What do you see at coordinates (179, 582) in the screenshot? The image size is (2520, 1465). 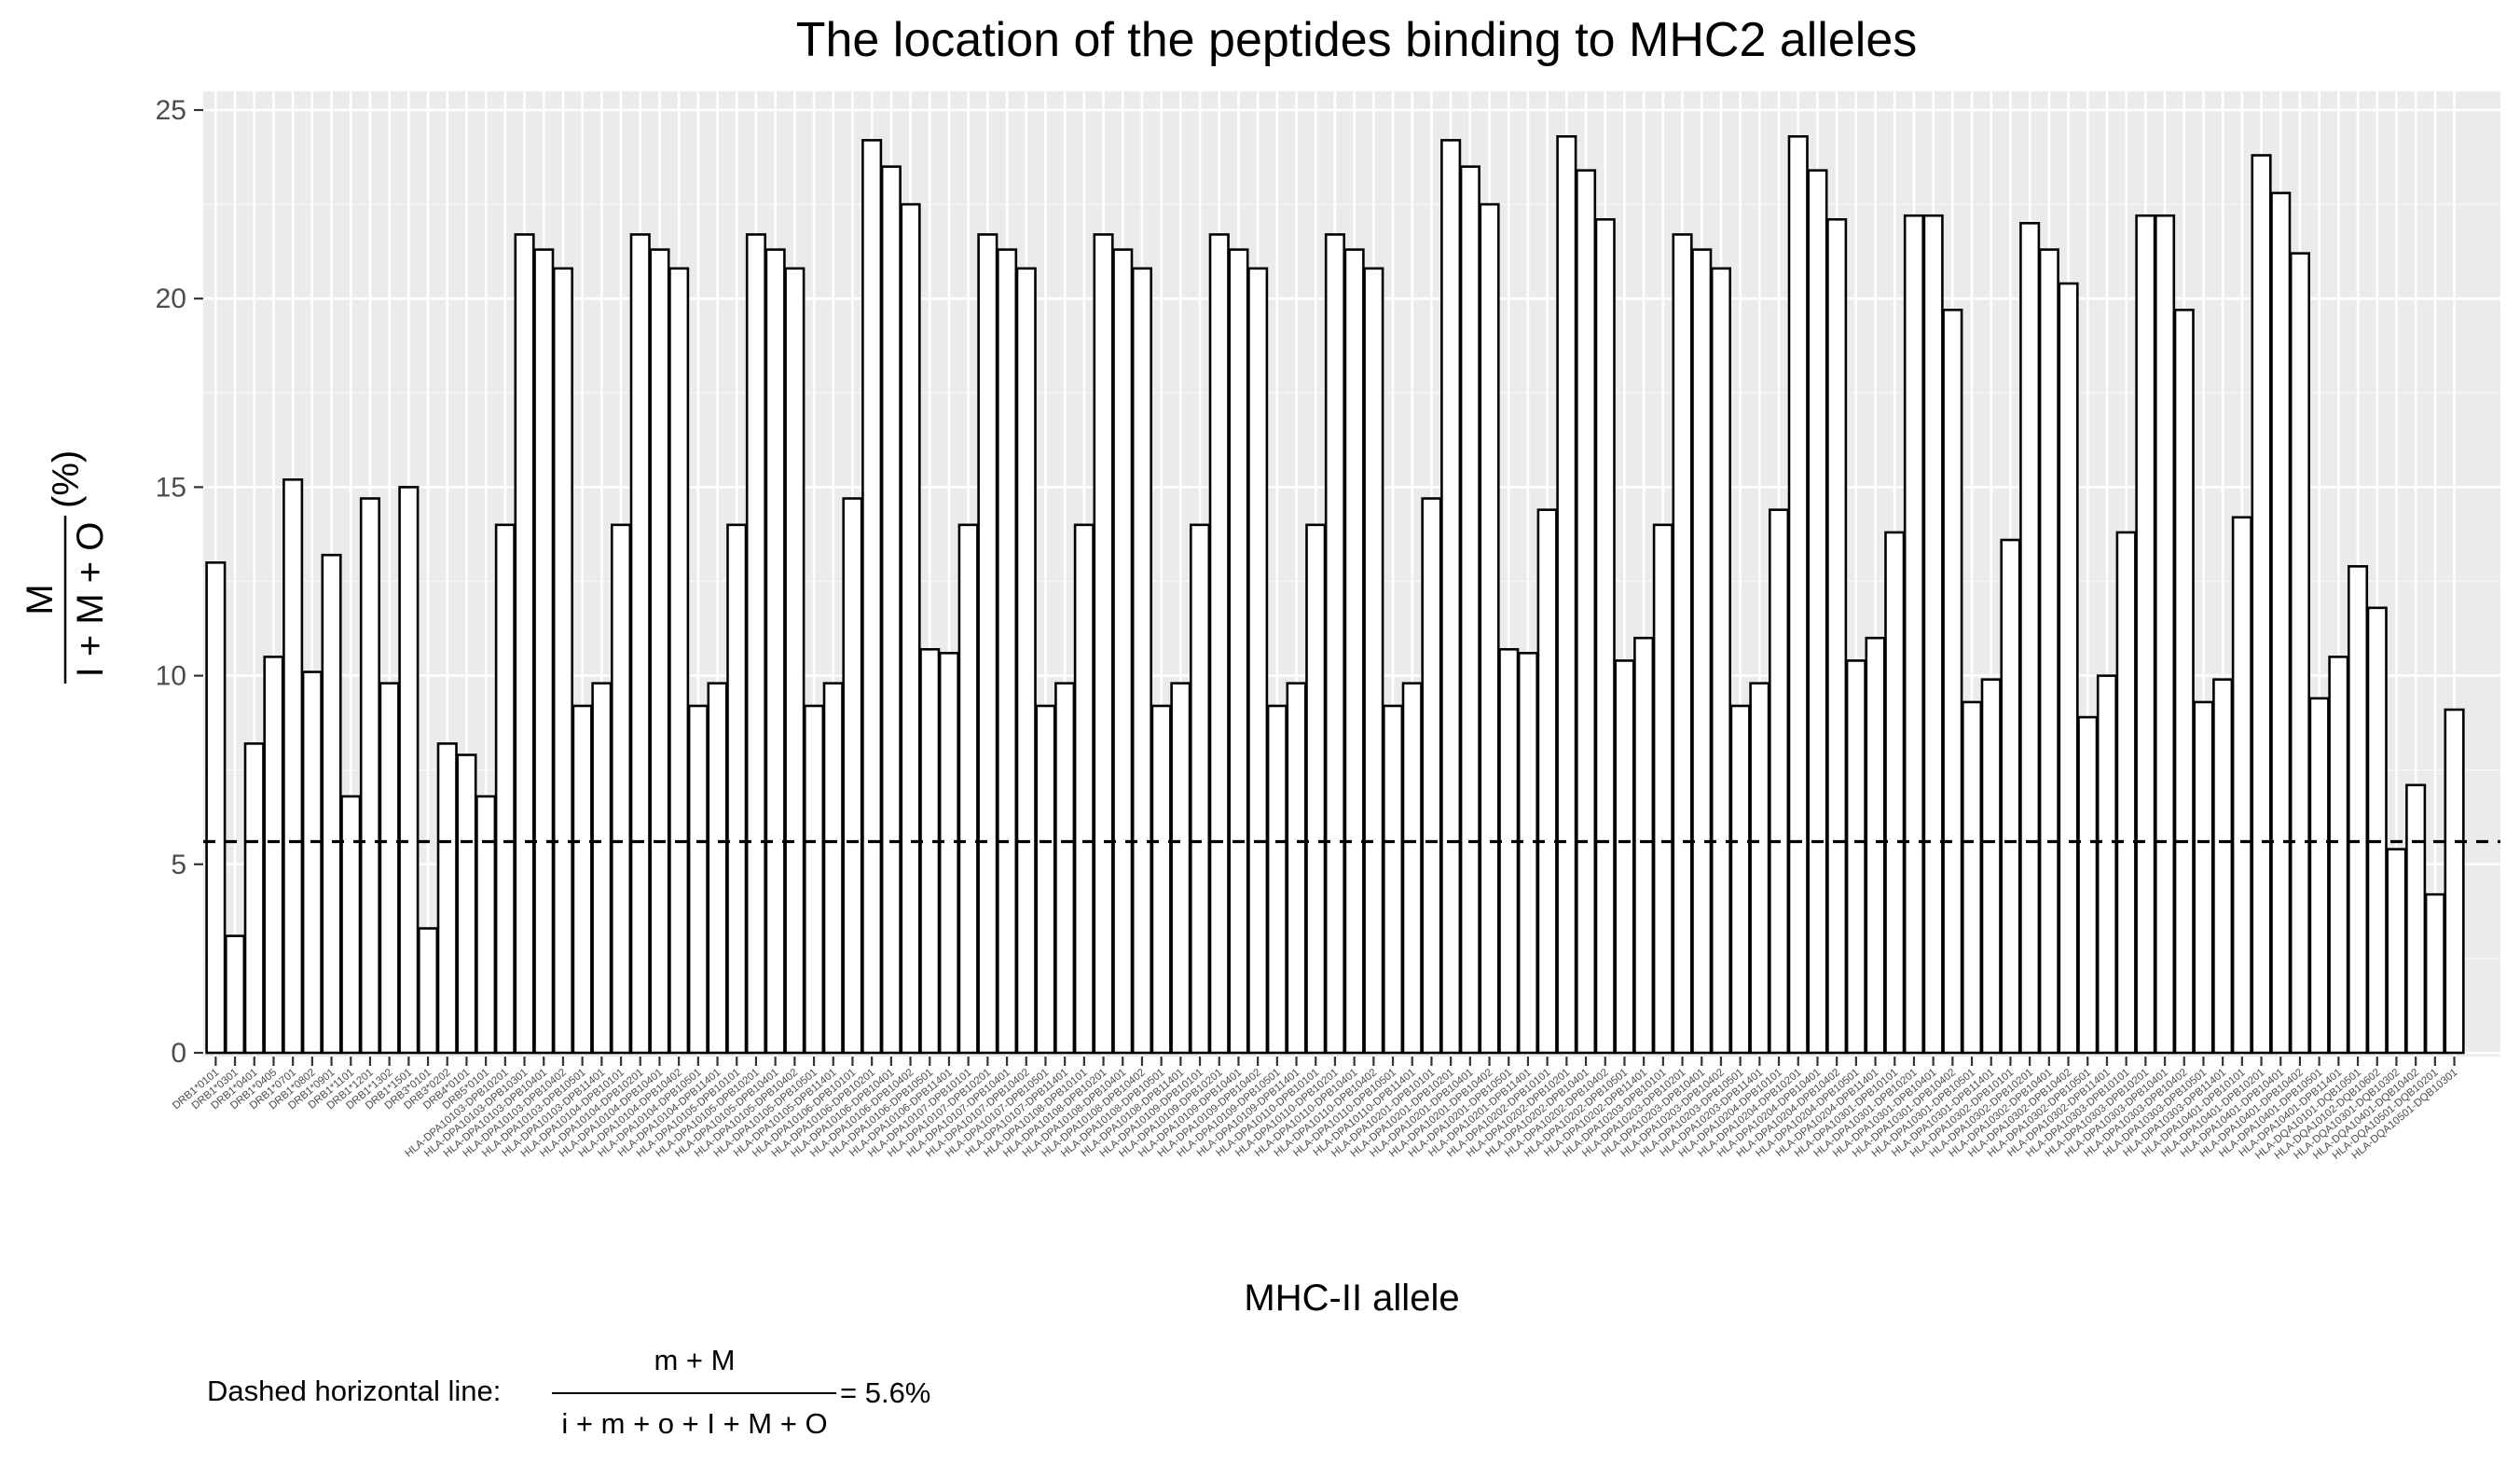 I see `y-axis: 0 5 10 15 20 25` at bounding box center [179, 582].